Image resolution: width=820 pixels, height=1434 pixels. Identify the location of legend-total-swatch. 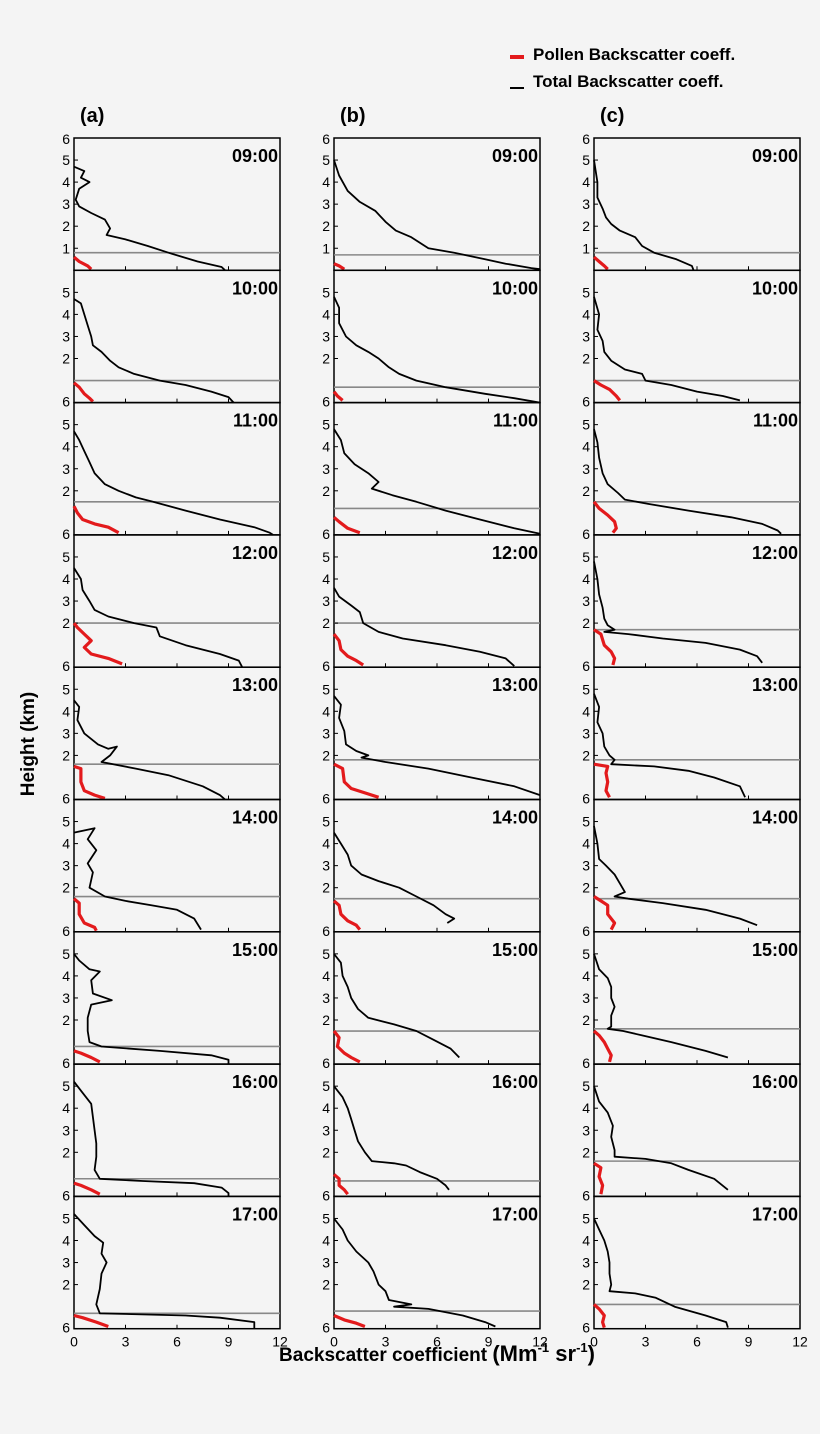
(517, 88).